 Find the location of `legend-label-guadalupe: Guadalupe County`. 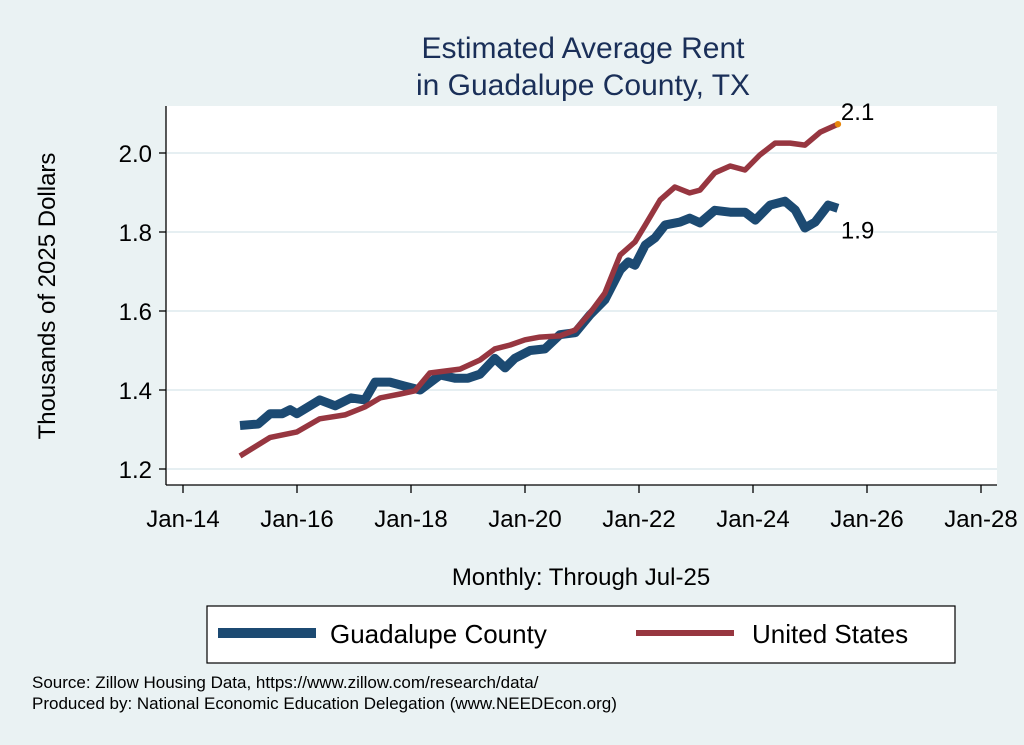

legend-label-guadalupe: Guadalupe County is located at coordinates (438, 634).